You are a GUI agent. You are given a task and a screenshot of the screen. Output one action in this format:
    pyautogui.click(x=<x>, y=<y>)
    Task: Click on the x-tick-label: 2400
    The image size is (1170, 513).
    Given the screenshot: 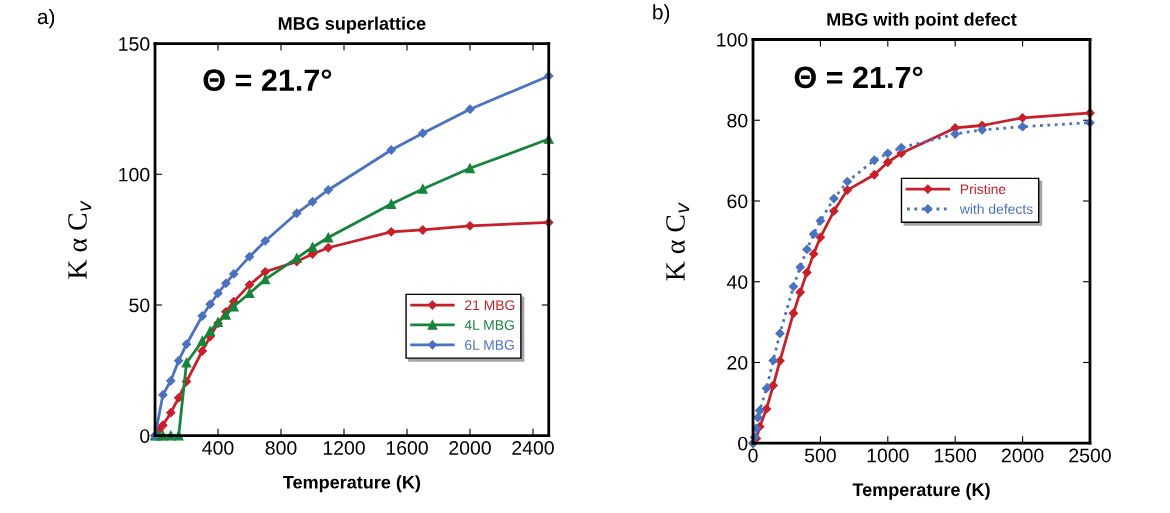 What is the action you would take?
    pyautogui.click(x=533, y=448)
    